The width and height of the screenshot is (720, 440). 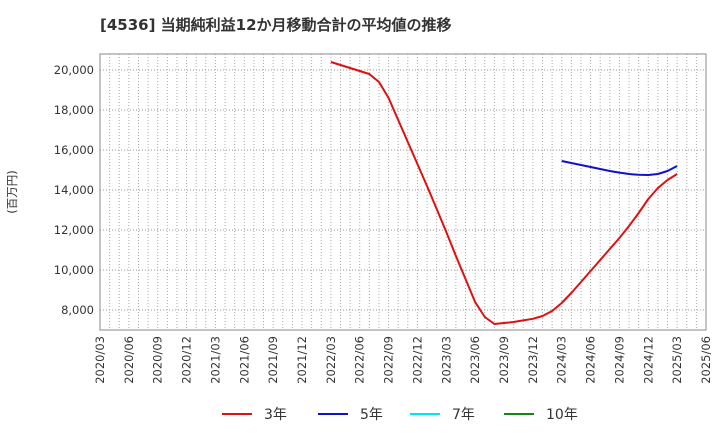 What do you see at coordinates (12, 191) in the screenshot?
I see `y-axis-label: (百万円)` at bounding box center [12, 191].